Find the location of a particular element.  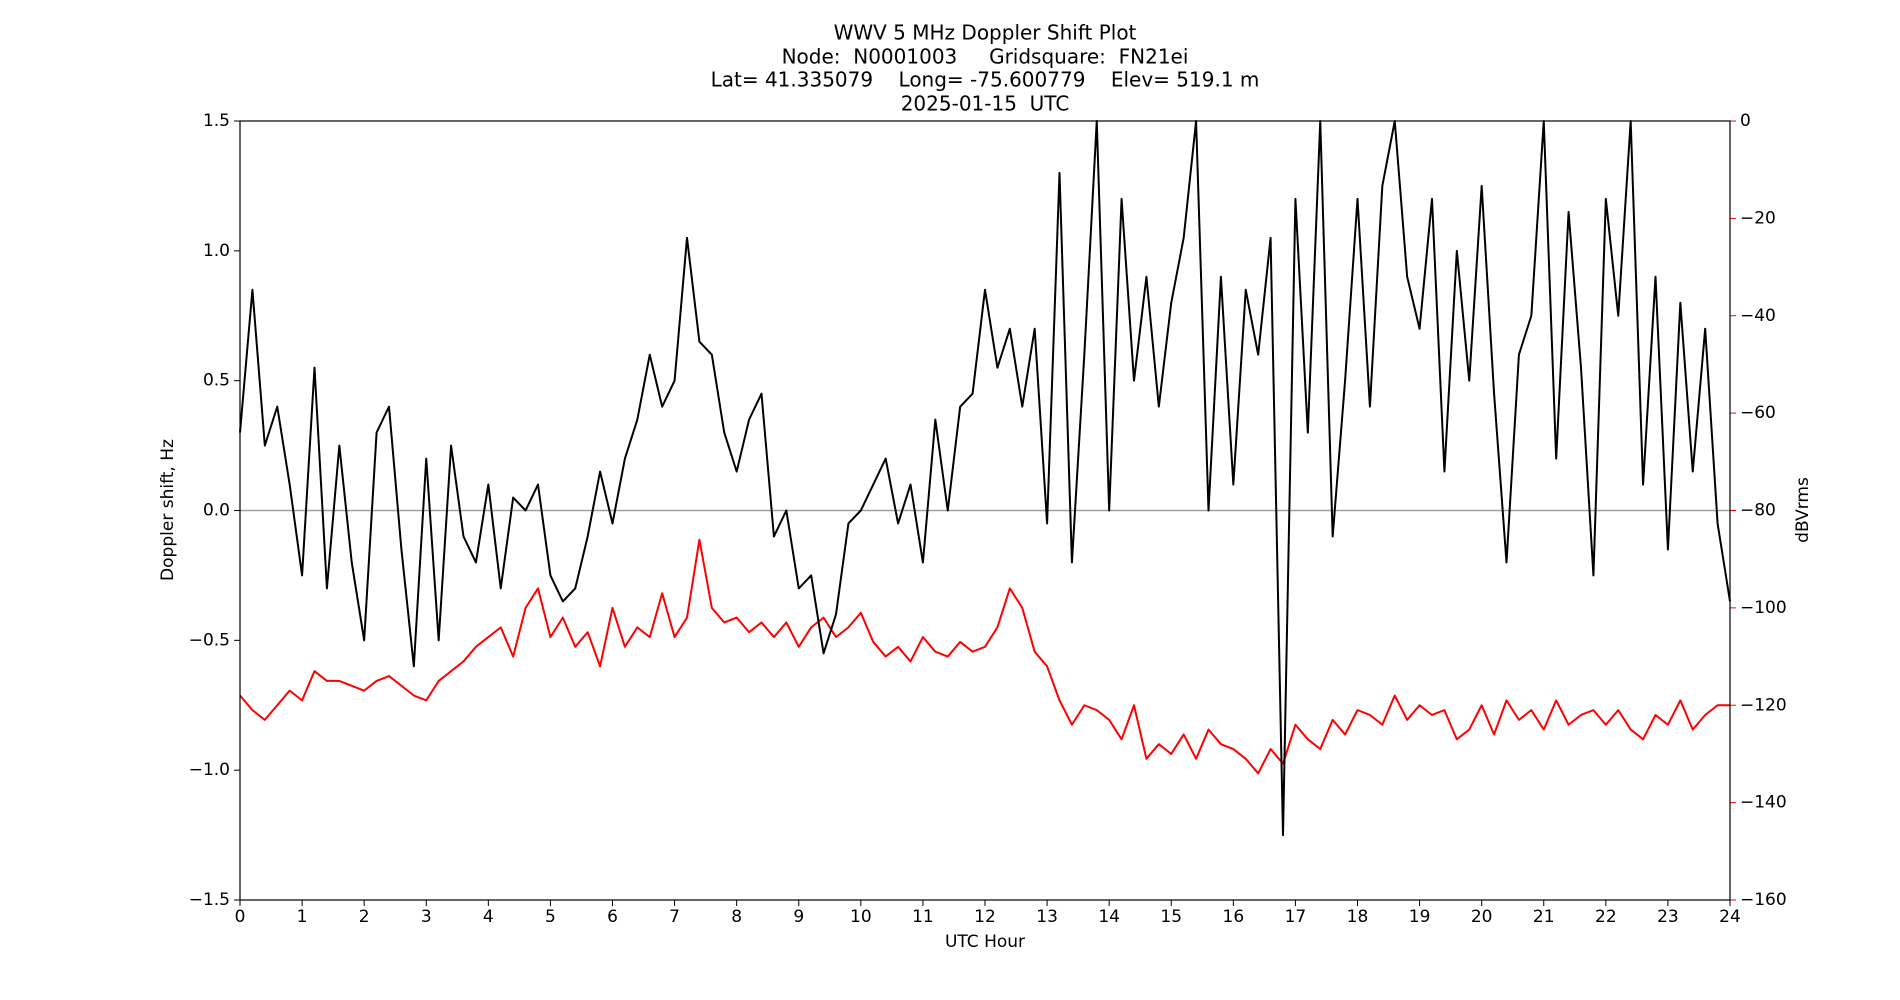

y-tick-label: 0.5 is located at coordinates (216, 381).